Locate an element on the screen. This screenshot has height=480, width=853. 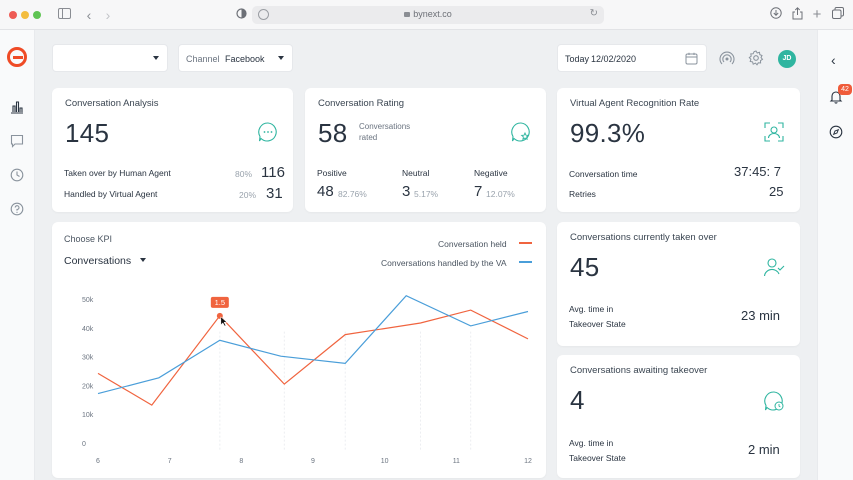
series-line-conversation-held is located at coordinates (313, 357).